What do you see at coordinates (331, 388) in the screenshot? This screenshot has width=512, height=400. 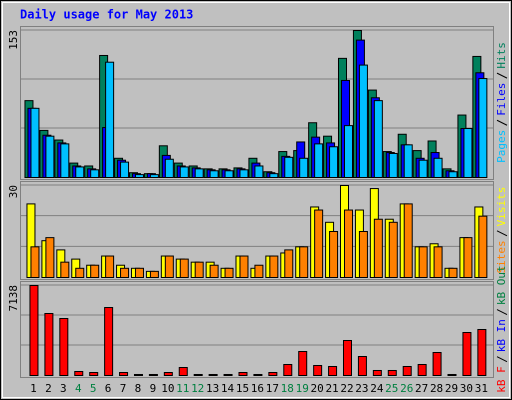 I see `x-tick-label: 21` at bounding box center [331, 388].